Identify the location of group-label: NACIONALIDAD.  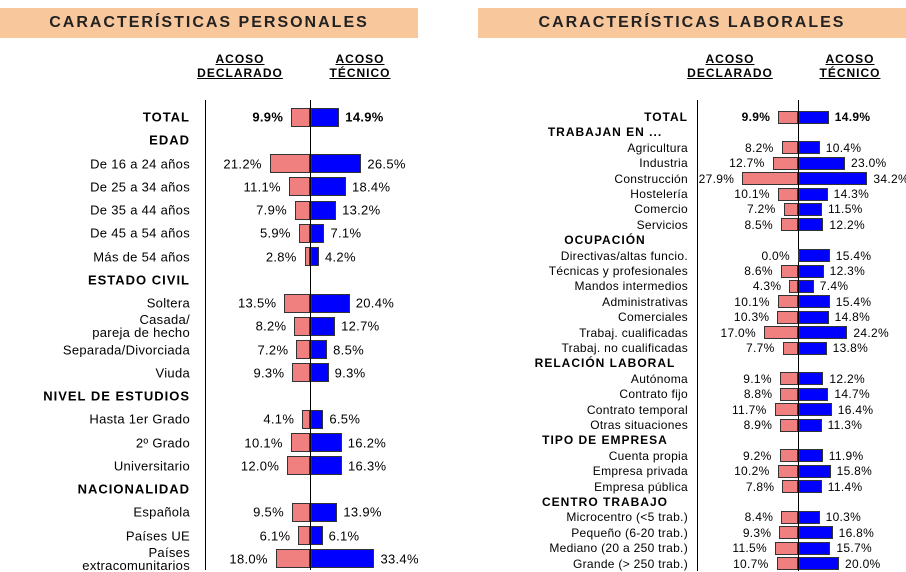
(133, 489).